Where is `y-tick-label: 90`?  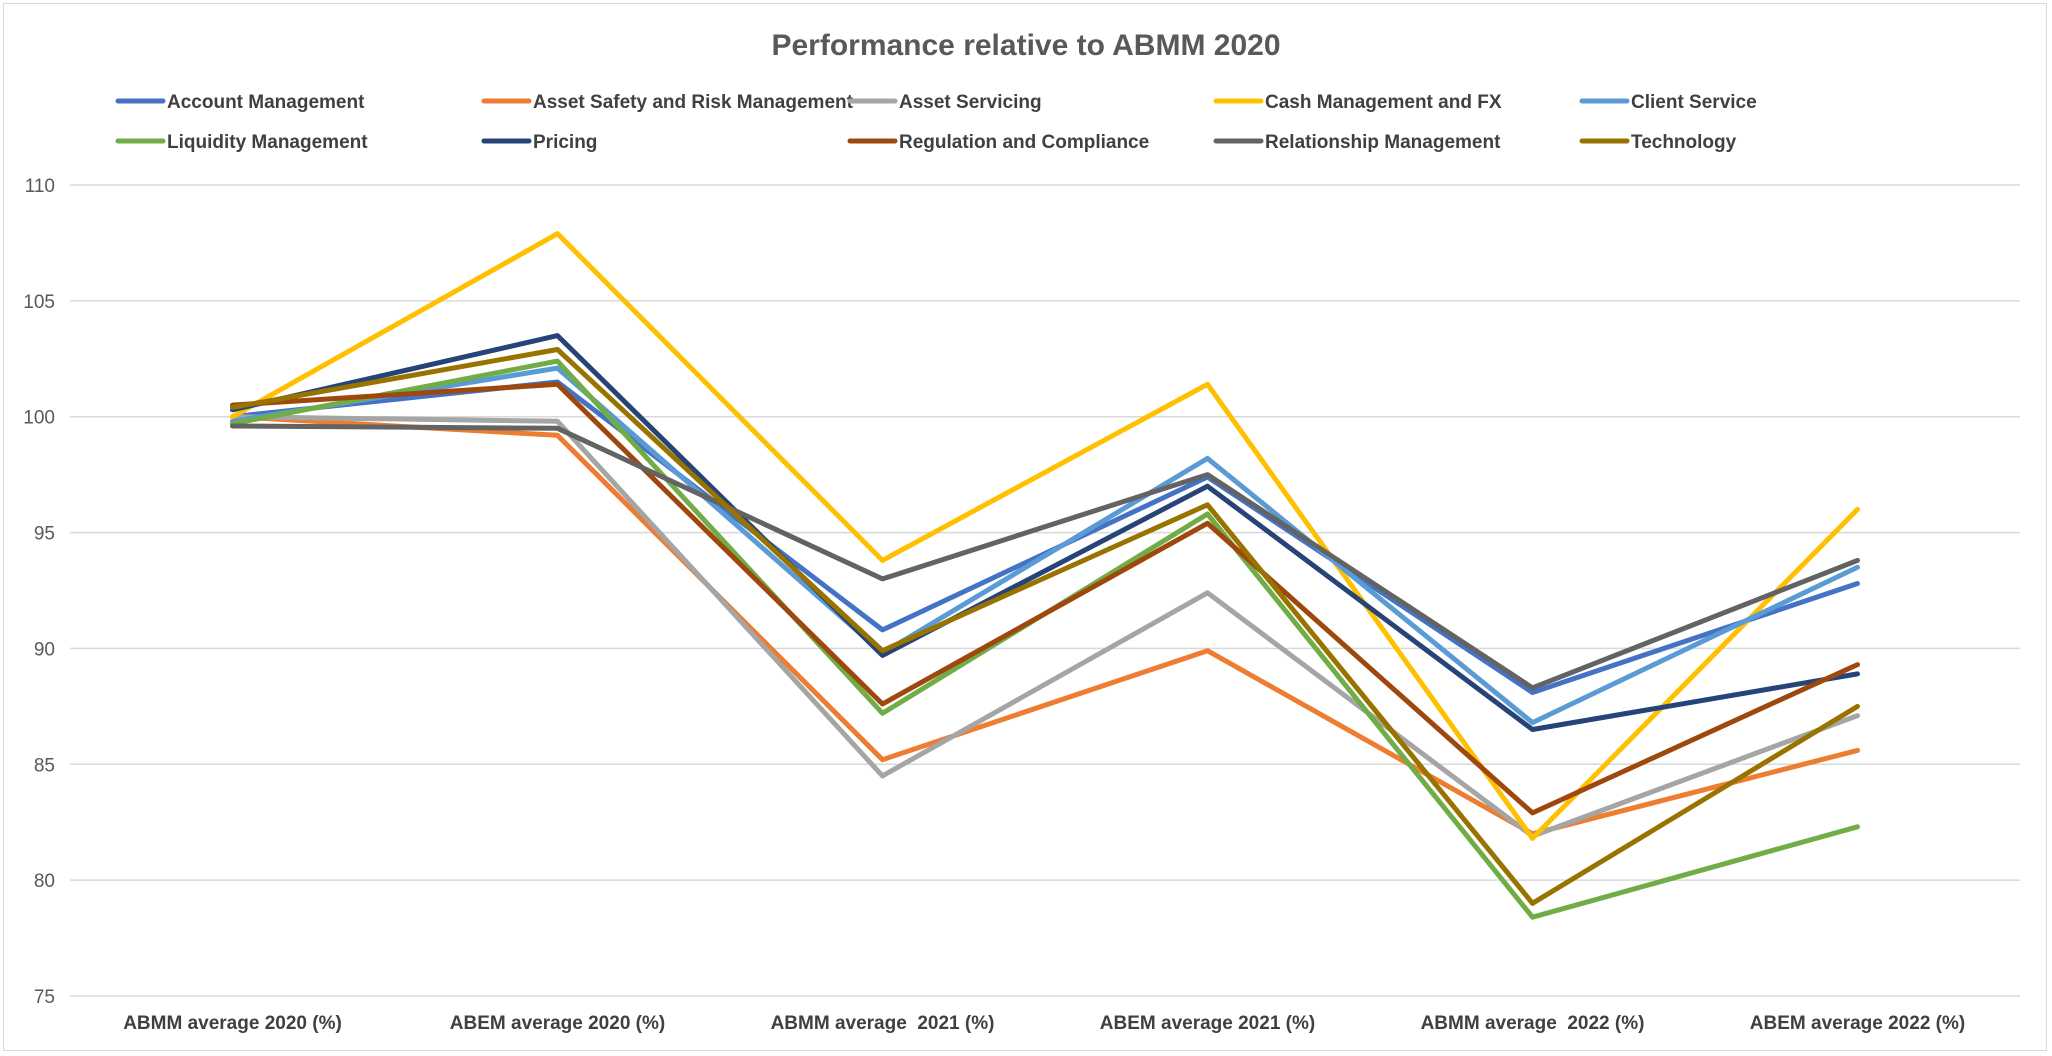 y-tick-label: 90 is located at coordinates (44, 649).